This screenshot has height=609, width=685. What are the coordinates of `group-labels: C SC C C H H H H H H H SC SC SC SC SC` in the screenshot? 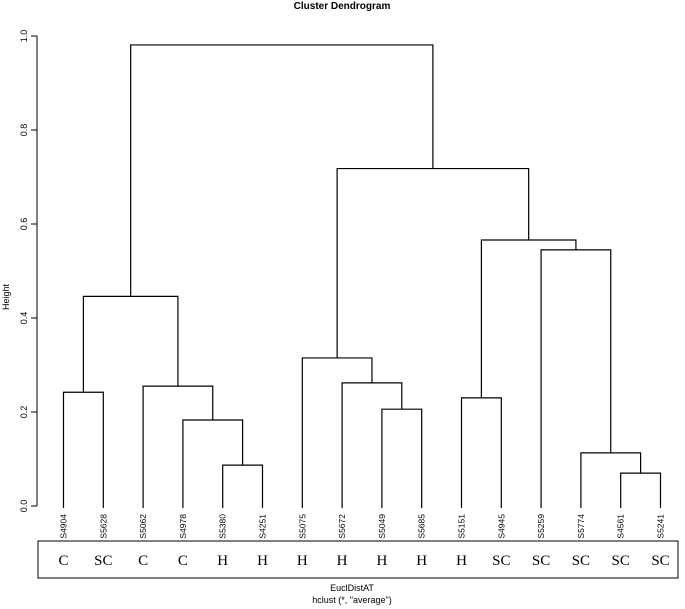 It's located at (363, 561).